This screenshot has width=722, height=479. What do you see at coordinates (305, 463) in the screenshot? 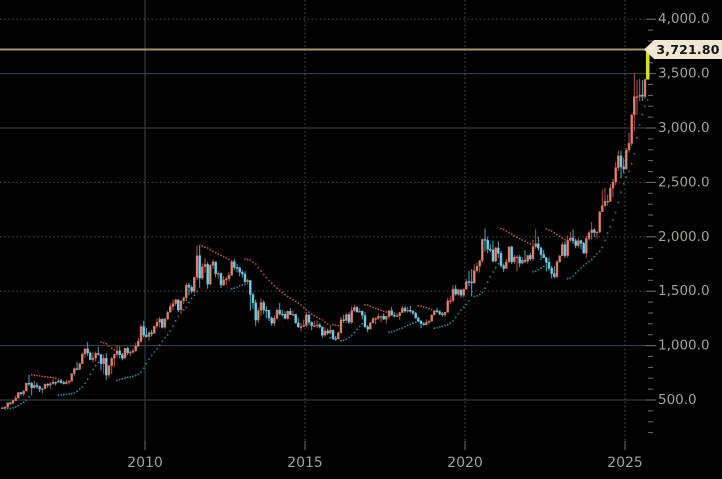
I see `x-axis-label: 2015` at bounding box center [305, 463].